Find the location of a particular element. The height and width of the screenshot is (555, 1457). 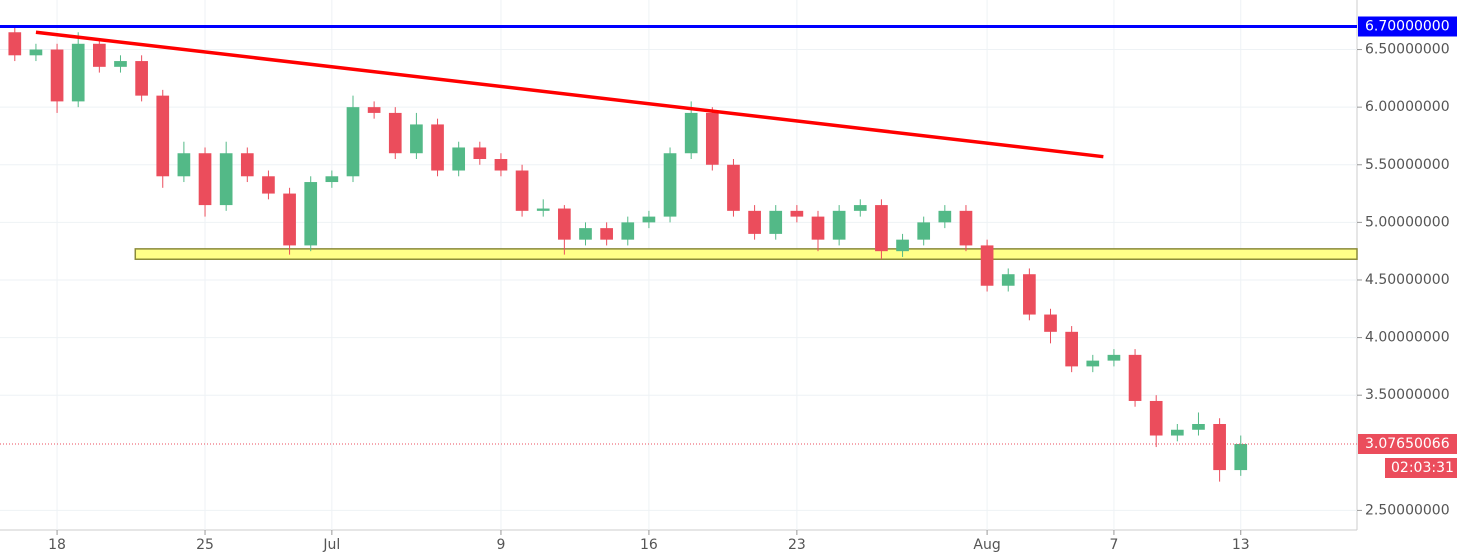

y-tick-label: 4.50000000 is located at coordinates (1407, 280).